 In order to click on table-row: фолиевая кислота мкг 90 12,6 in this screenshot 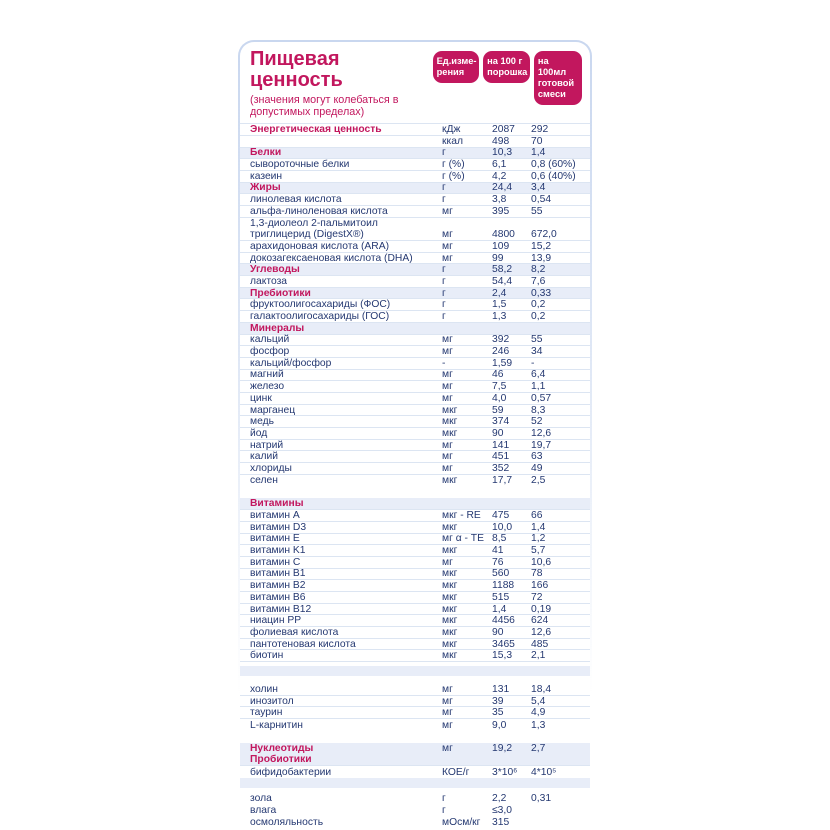, I will do `click(415, 633)`.